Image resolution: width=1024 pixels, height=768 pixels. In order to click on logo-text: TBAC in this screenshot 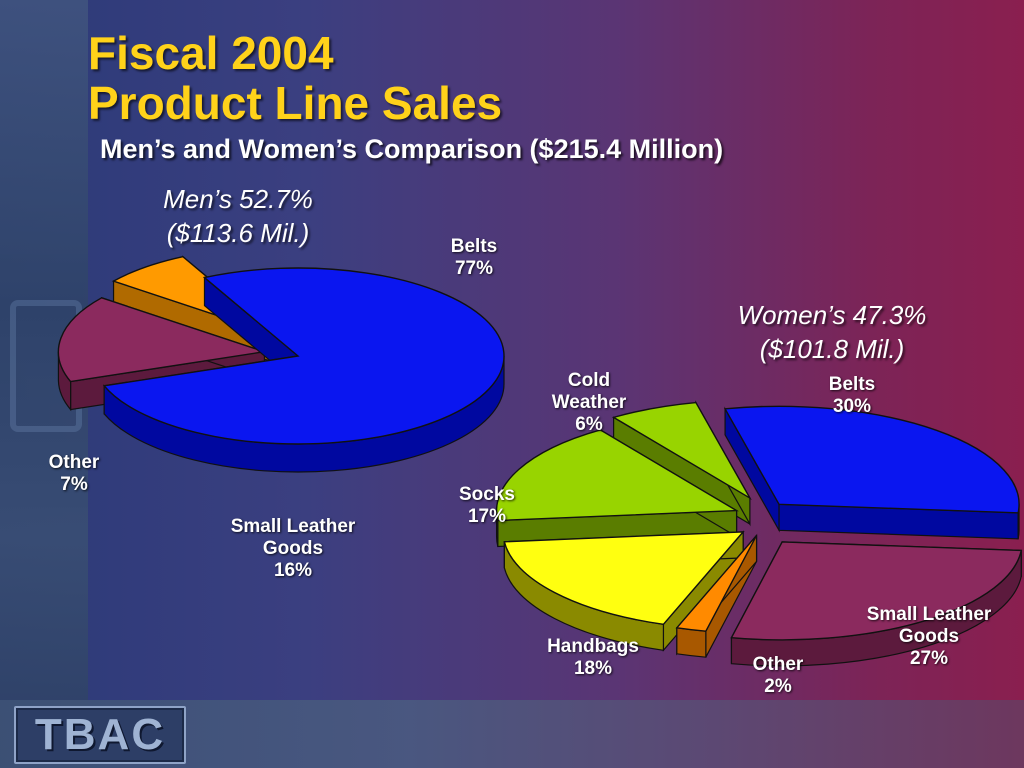, I will do `click(100, 734)`.